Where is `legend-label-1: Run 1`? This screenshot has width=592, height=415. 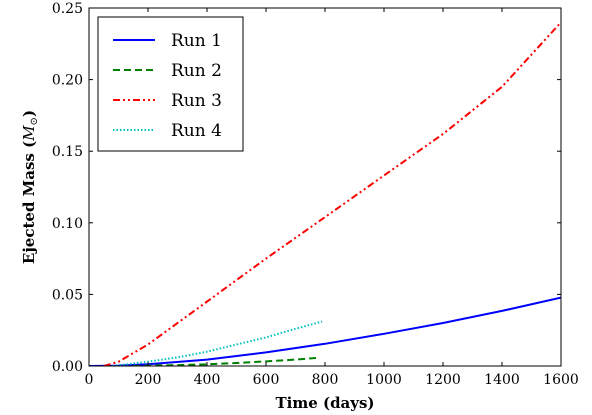 legend-label-1: Run 1 is located at coordinates (196, 41).